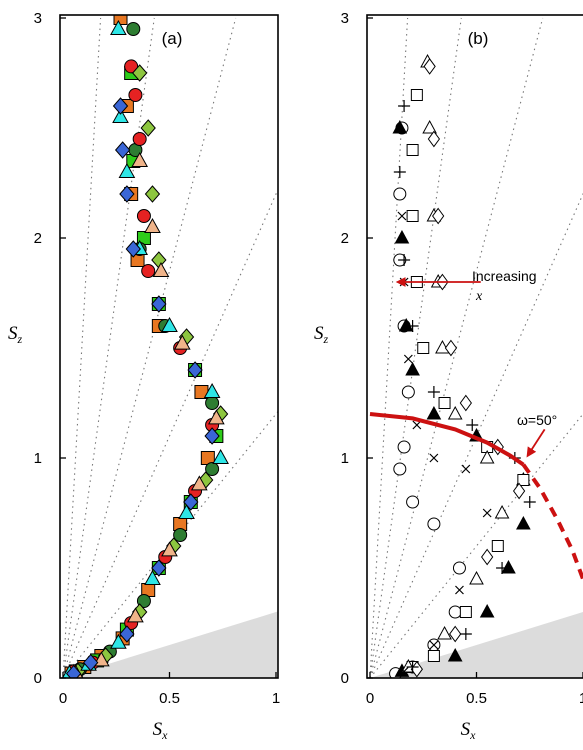  What do you see at coordinates (476, 496) in the screenshot?
I see `panel-b-fitted-curve` at bounding box center [476, 496].